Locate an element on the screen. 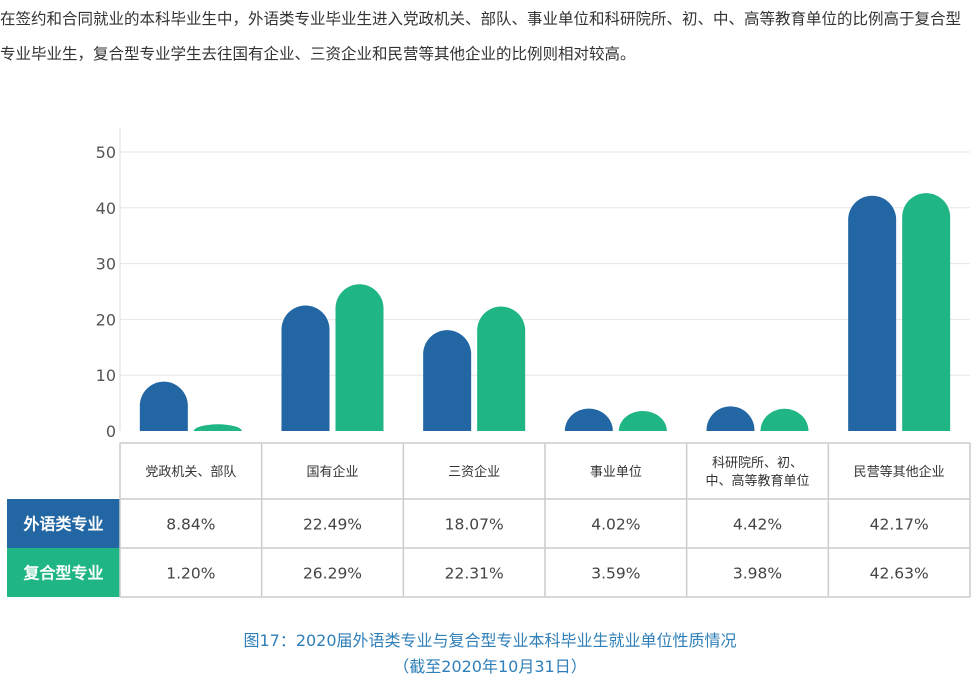 Image resolution: width=980 pixels, height=678 pixels. category-label: 国有企业 is located at coordinates (332, 472).